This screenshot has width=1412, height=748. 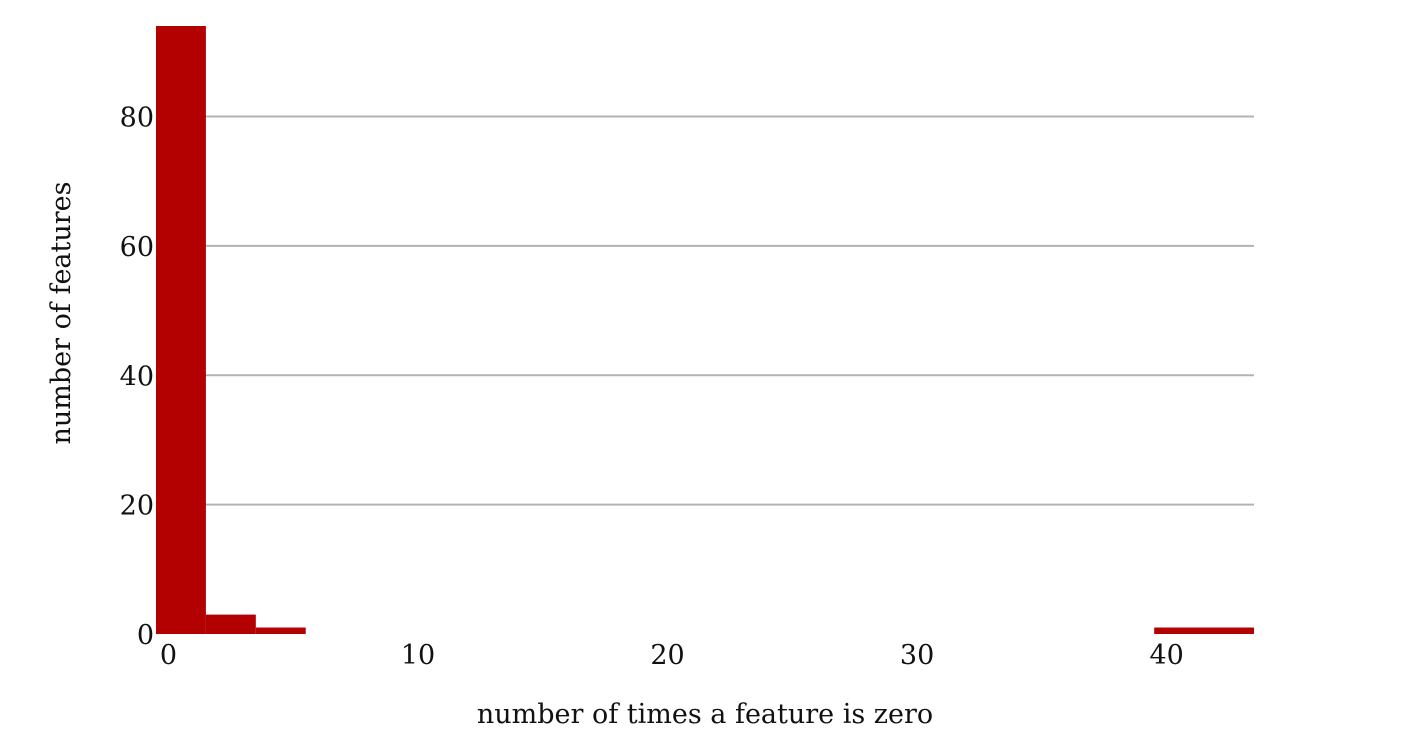 What do you see at coordinates (137, 247) in the screenshot?
I see `y-tick-label-60: 60` at bounding box center [137, 247].